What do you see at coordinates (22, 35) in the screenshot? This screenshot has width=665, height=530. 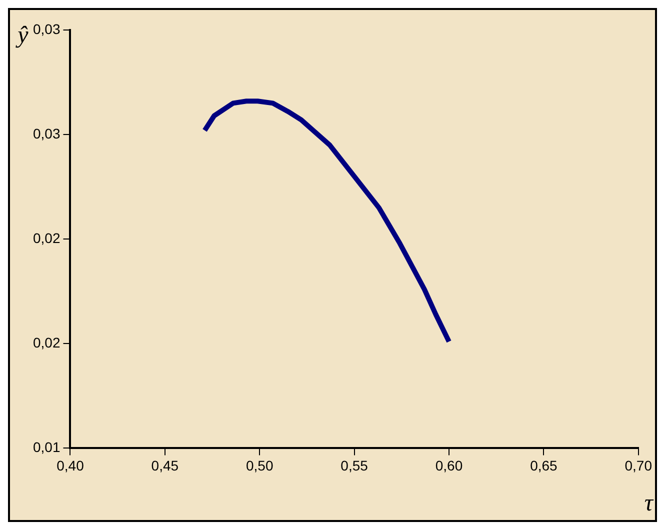 I see `y-axis-title: ŷ` at bounding box center [22, 35].